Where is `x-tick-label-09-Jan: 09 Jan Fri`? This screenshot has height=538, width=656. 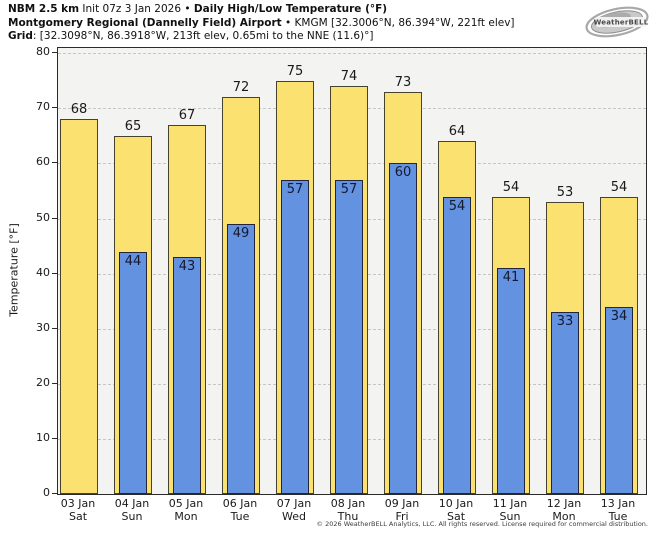
x-tick-label-09-Jan: 09 Jan Fri is located at coordinates (402, 510).